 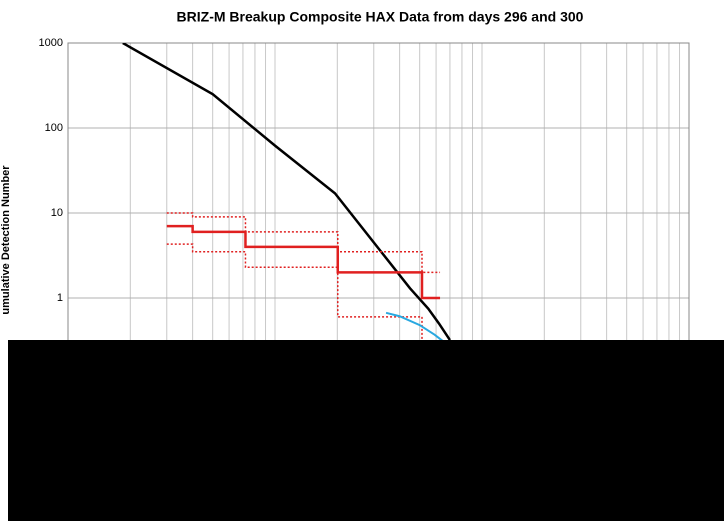 What do you see at coordinates (6, 240) in the screenshot?
I see `y-axis-label: umulative Detection Number` at bounding box center [6, 240].